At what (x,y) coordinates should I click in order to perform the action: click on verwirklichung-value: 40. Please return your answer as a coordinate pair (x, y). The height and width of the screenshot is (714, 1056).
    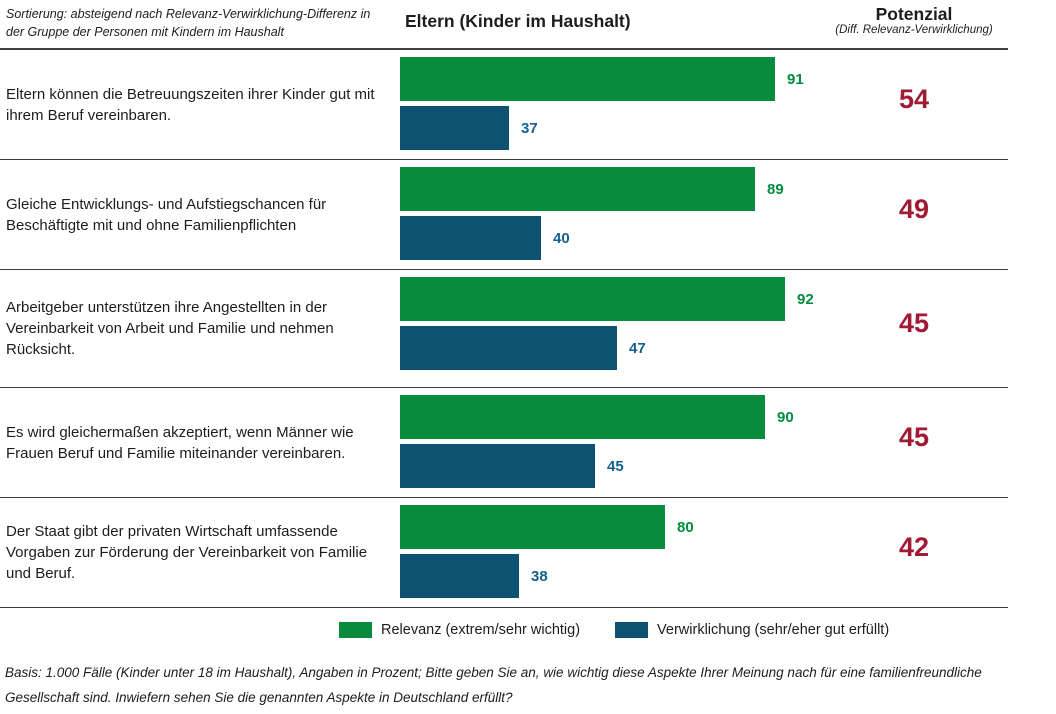
    Looking at the image, I should click on (561, 238).